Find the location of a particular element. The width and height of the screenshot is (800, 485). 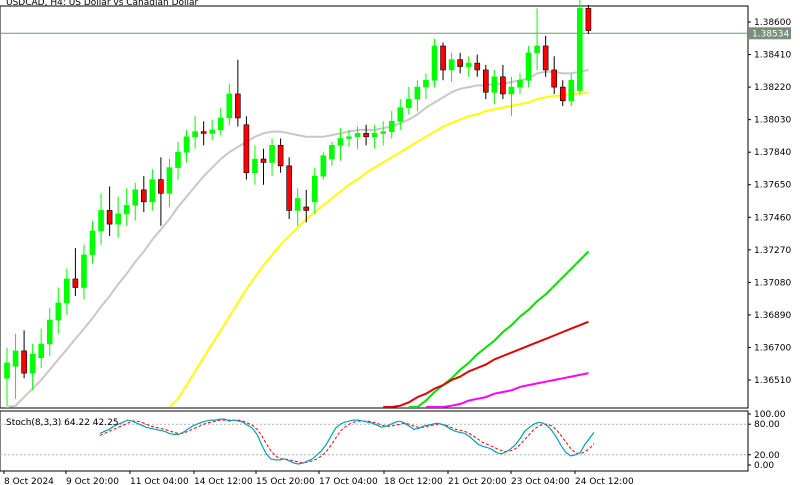

price-tick-label: 1.37650 is located at coordinates (772, 186).